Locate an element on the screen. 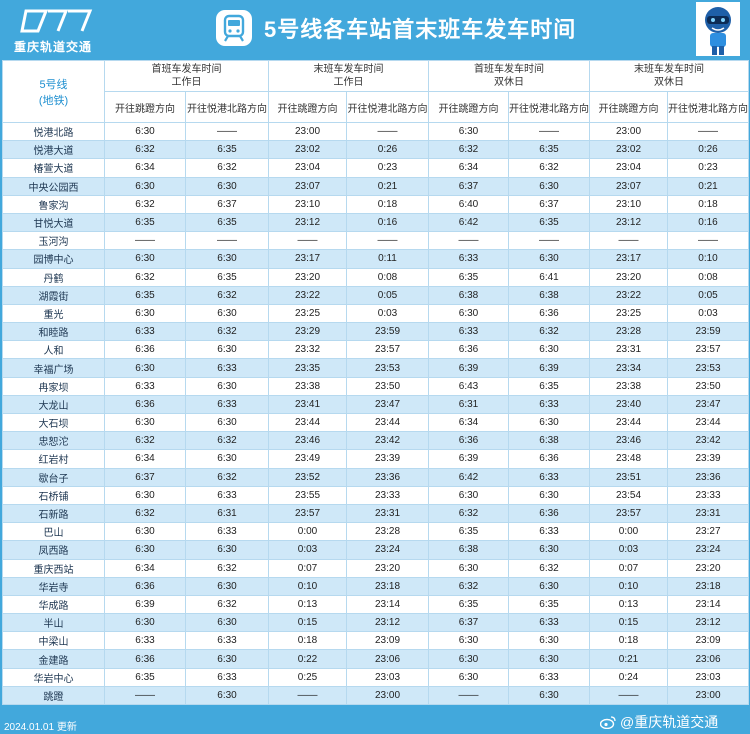 The height and width of the screenshot is (734, 750). group-header-title: 首班车发车时间 is located at coordinates (186, 69).